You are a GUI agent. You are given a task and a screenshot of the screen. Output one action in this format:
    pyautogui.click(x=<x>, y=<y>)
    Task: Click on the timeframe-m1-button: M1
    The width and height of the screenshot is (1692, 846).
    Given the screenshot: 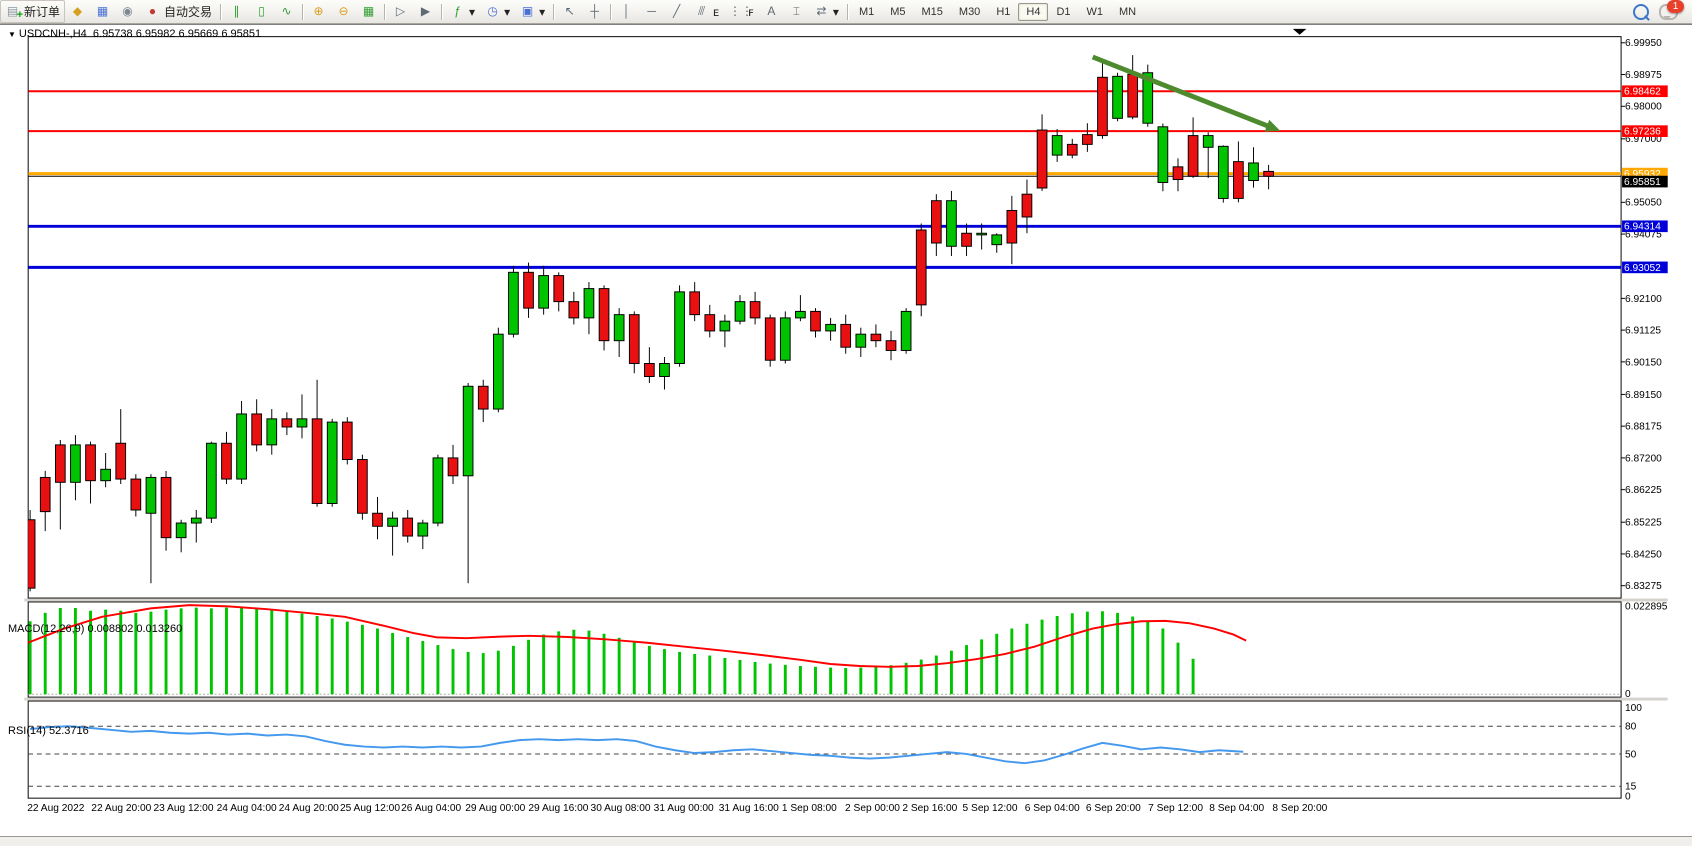 What is the action you would take?
    pyautogui.click(x=866, y=11)
    